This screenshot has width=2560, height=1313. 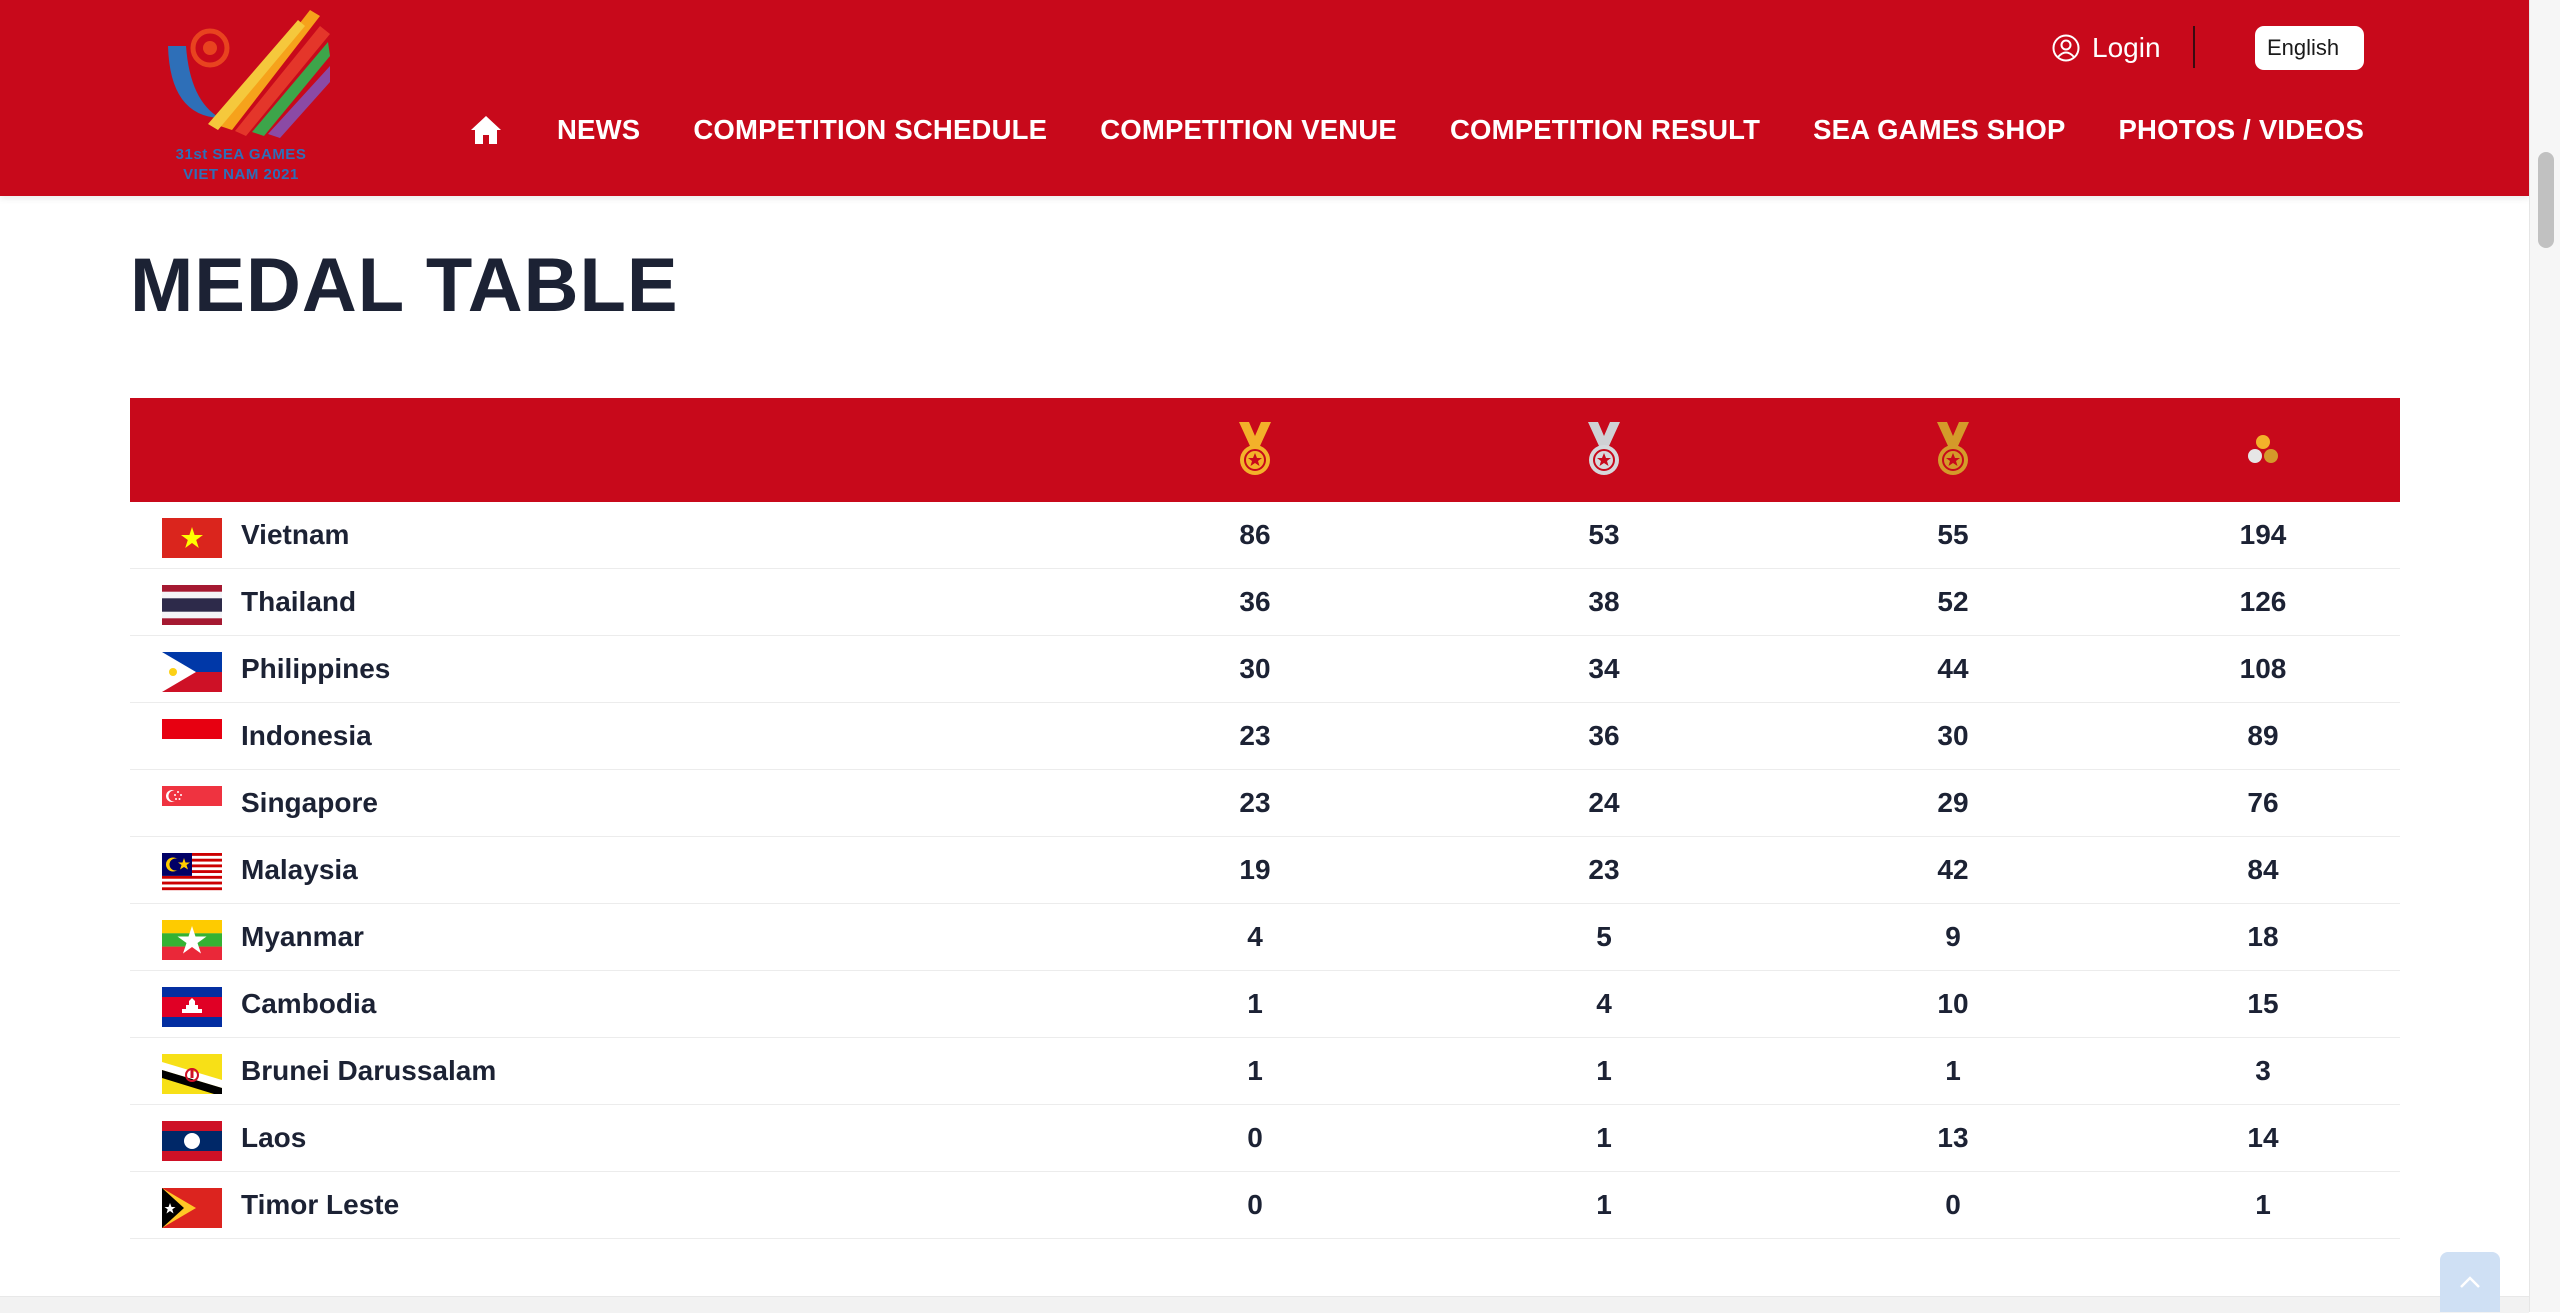 What do you see at coordinates (192, 538) in the screenshot?
I see `flag-vietnam-icon` at bounding box center [192, 538].